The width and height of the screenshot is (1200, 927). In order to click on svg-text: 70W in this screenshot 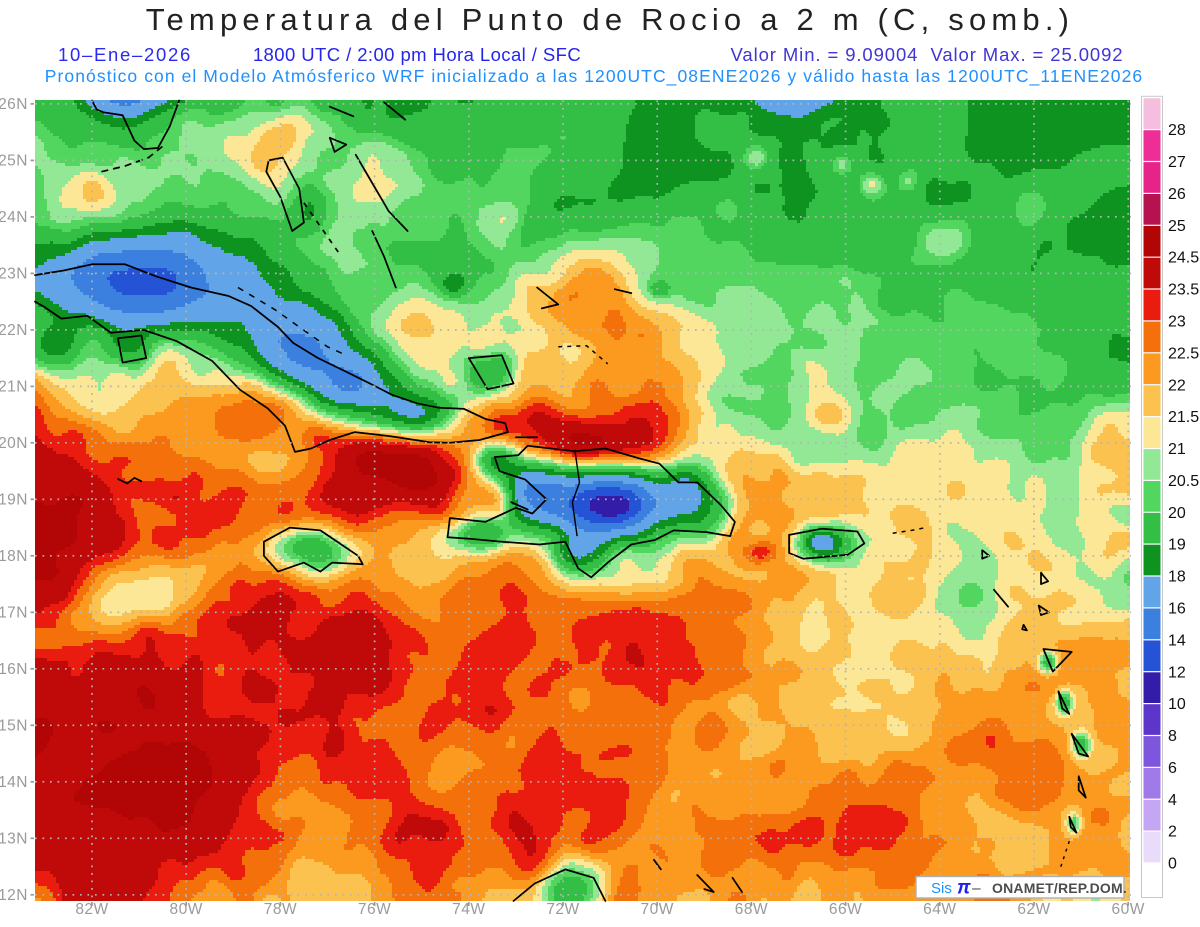, I will do `click(657, 909)`.